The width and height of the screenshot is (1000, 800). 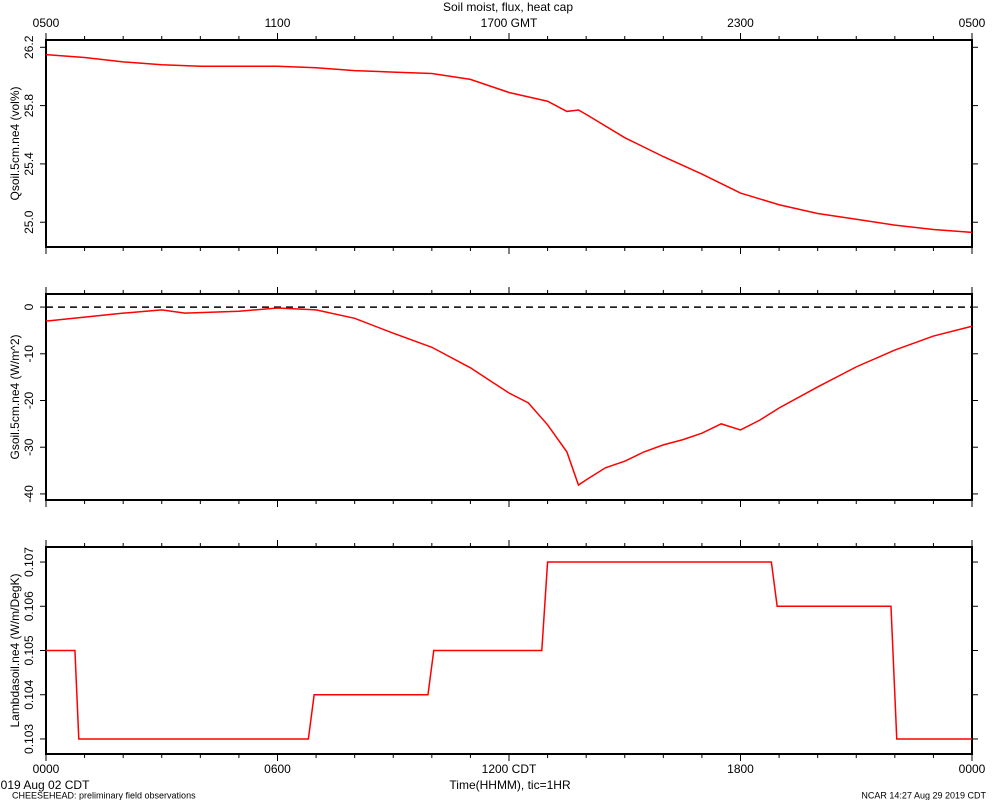 I want to click on x-tick-label: 1800, so click(x=740, y=769).